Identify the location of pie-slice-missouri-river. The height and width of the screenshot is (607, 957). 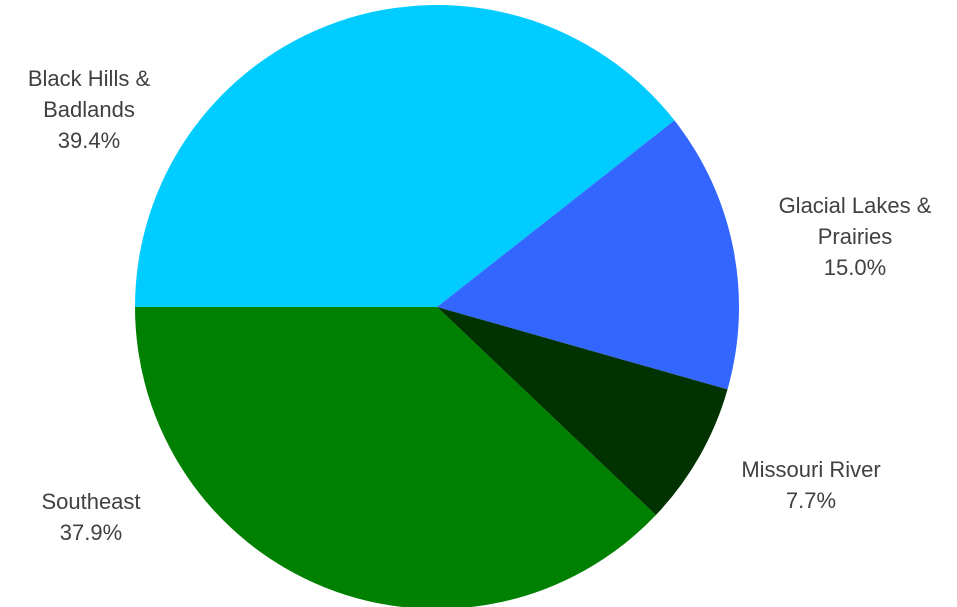
(582, 411).